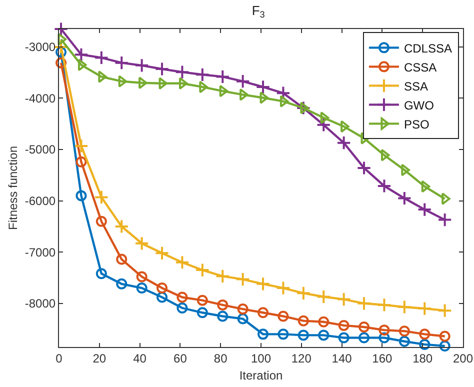 The width and height of the screenshot is (474, 387). What do you see at coordinates (40, 149) in the screenshot?
I see `y-tick-label: -5000` at bounding box center [40, 149].